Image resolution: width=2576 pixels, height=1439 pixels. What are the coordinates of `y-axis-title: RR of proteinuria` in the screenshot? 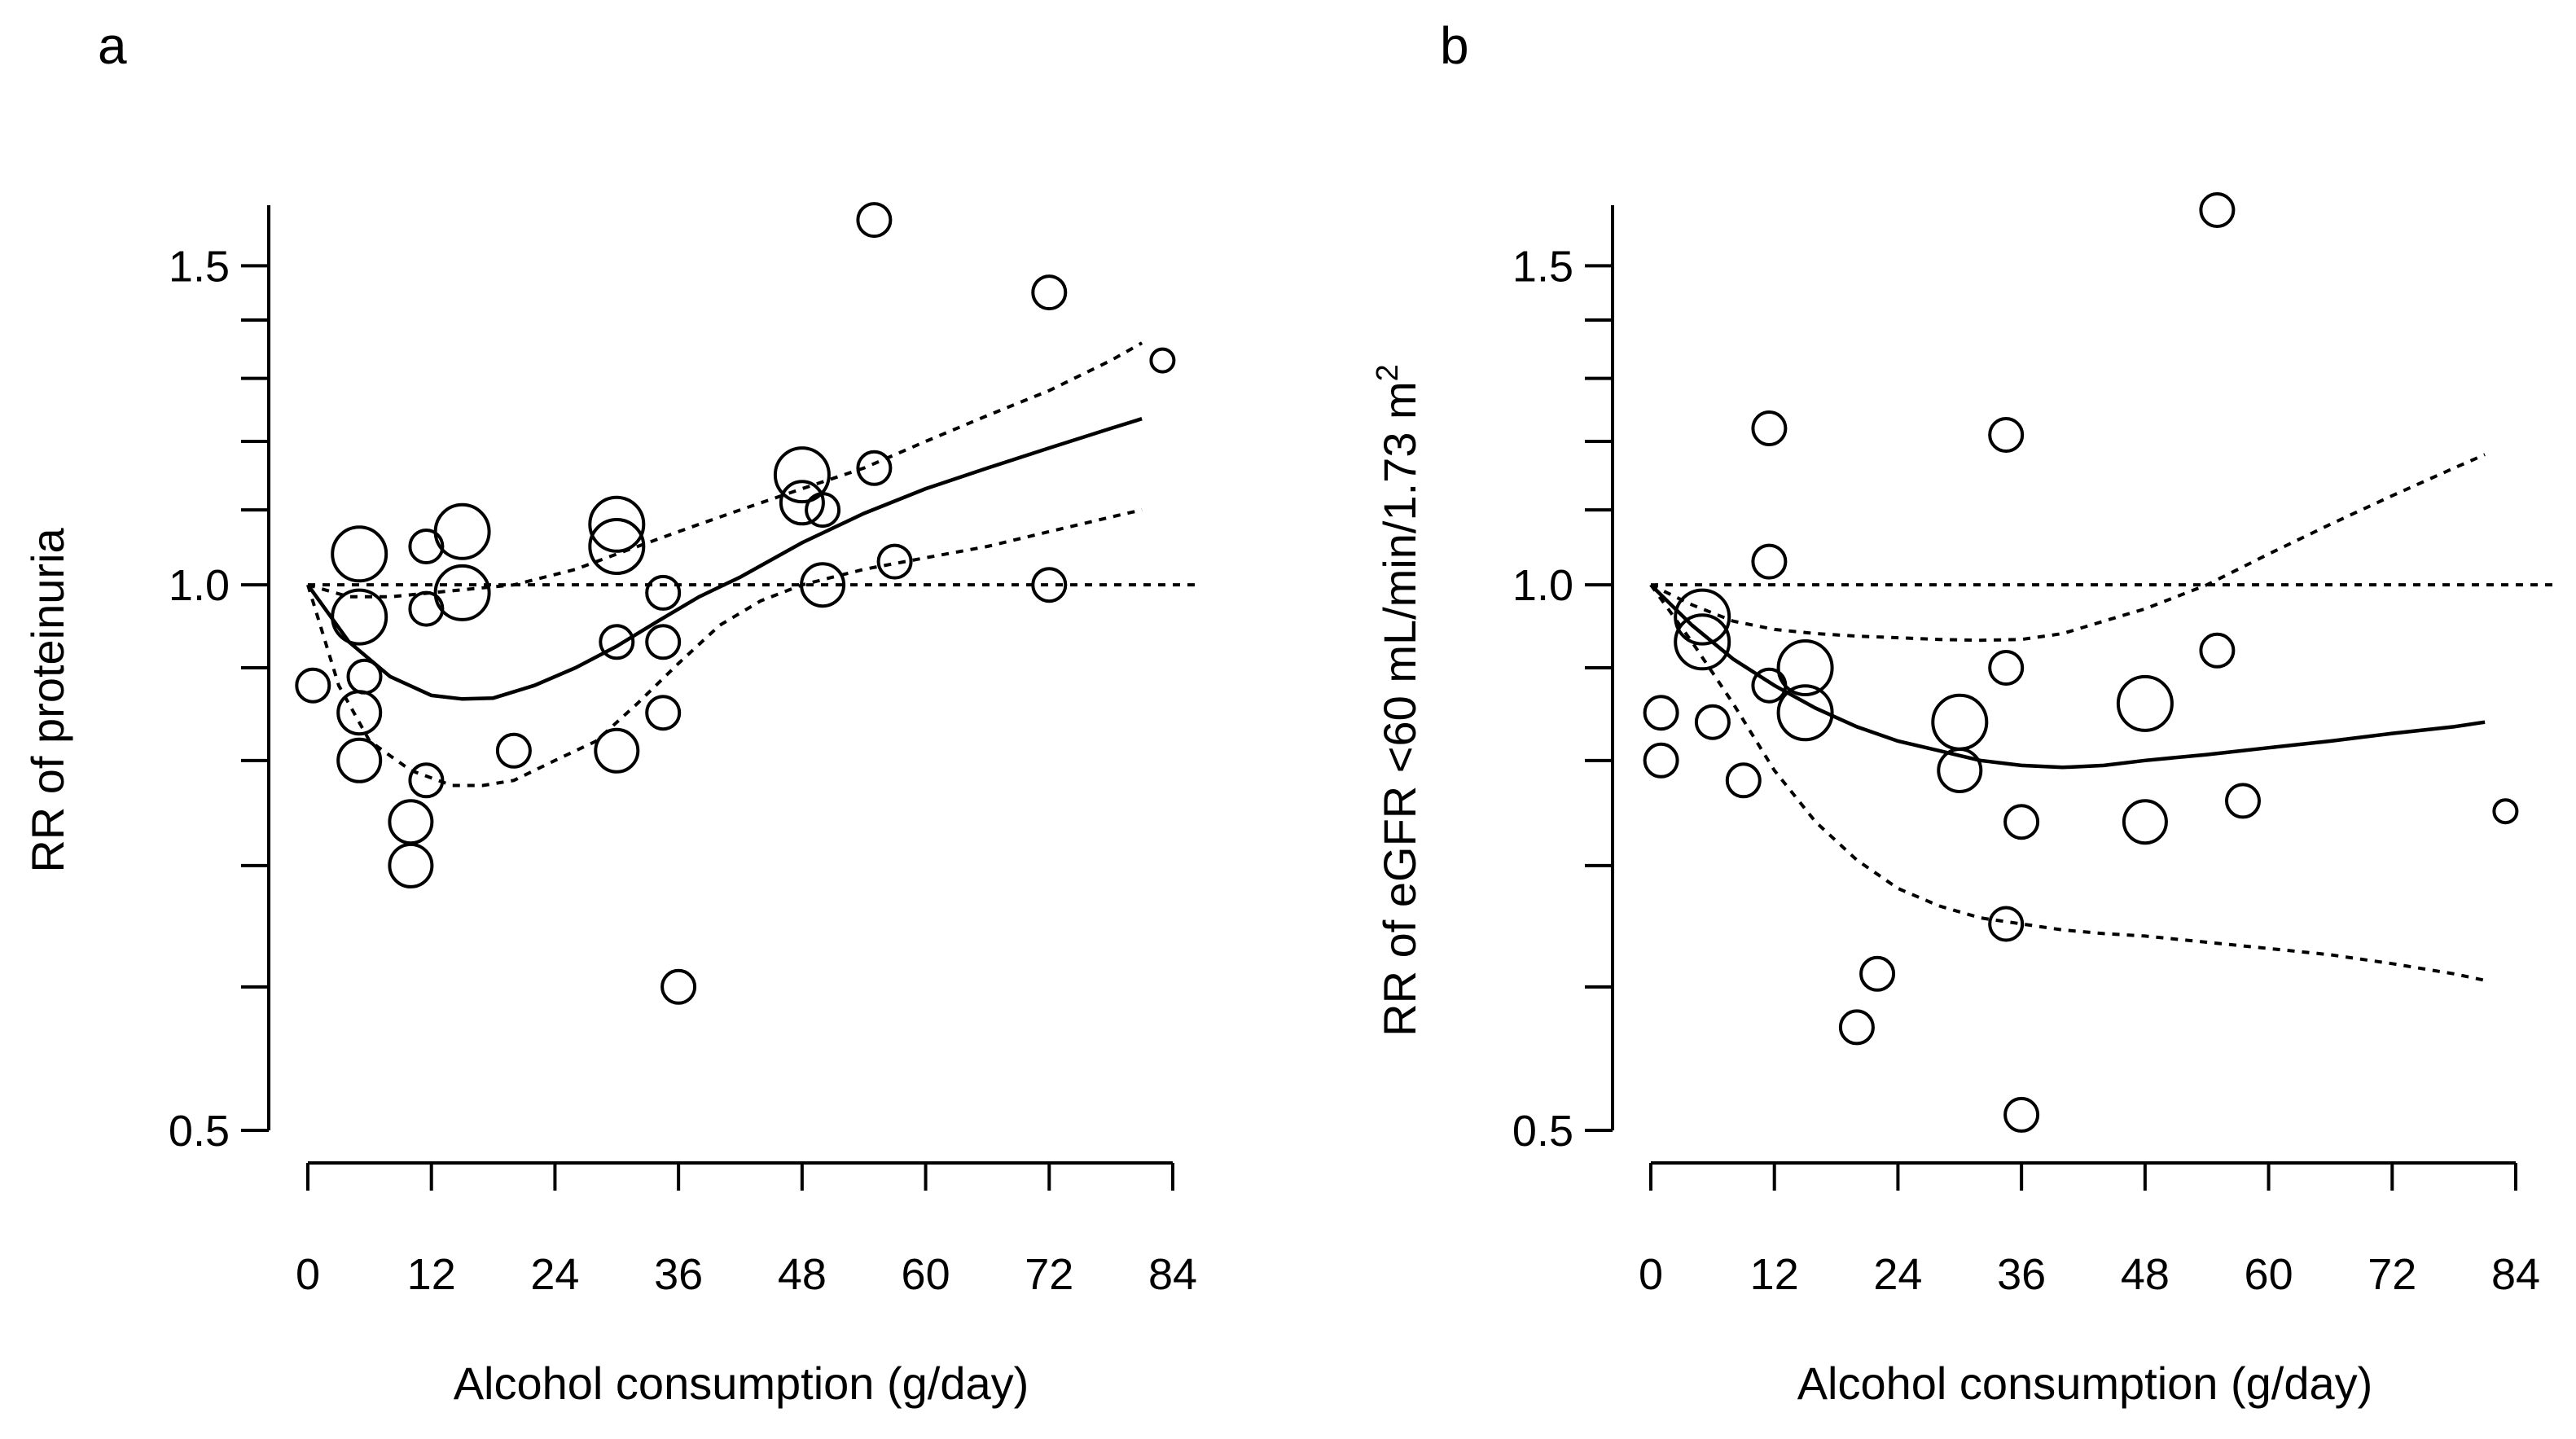 It's located at (47, 699).